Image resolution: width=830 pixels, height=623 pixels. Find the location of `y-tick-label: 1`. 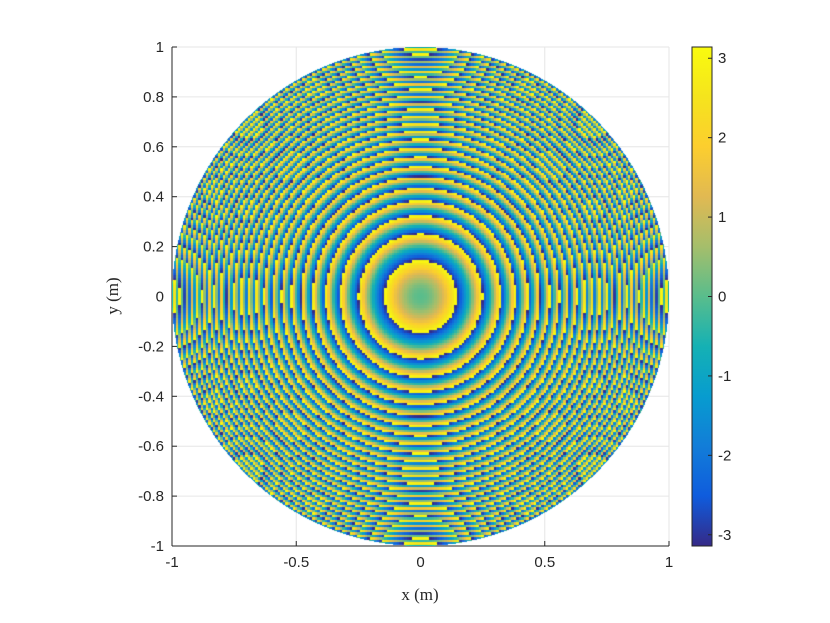

y-tick-label: 1 is located at coordinates (160, 47).